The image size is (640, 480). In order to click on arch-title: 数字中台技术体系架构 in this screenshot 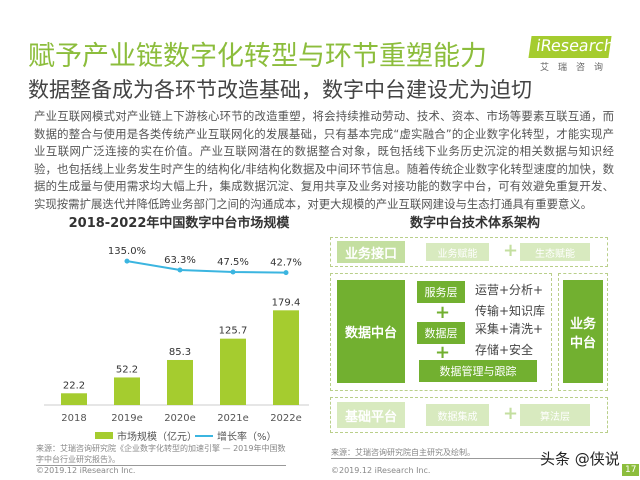, I will do `click(474, 223)`.